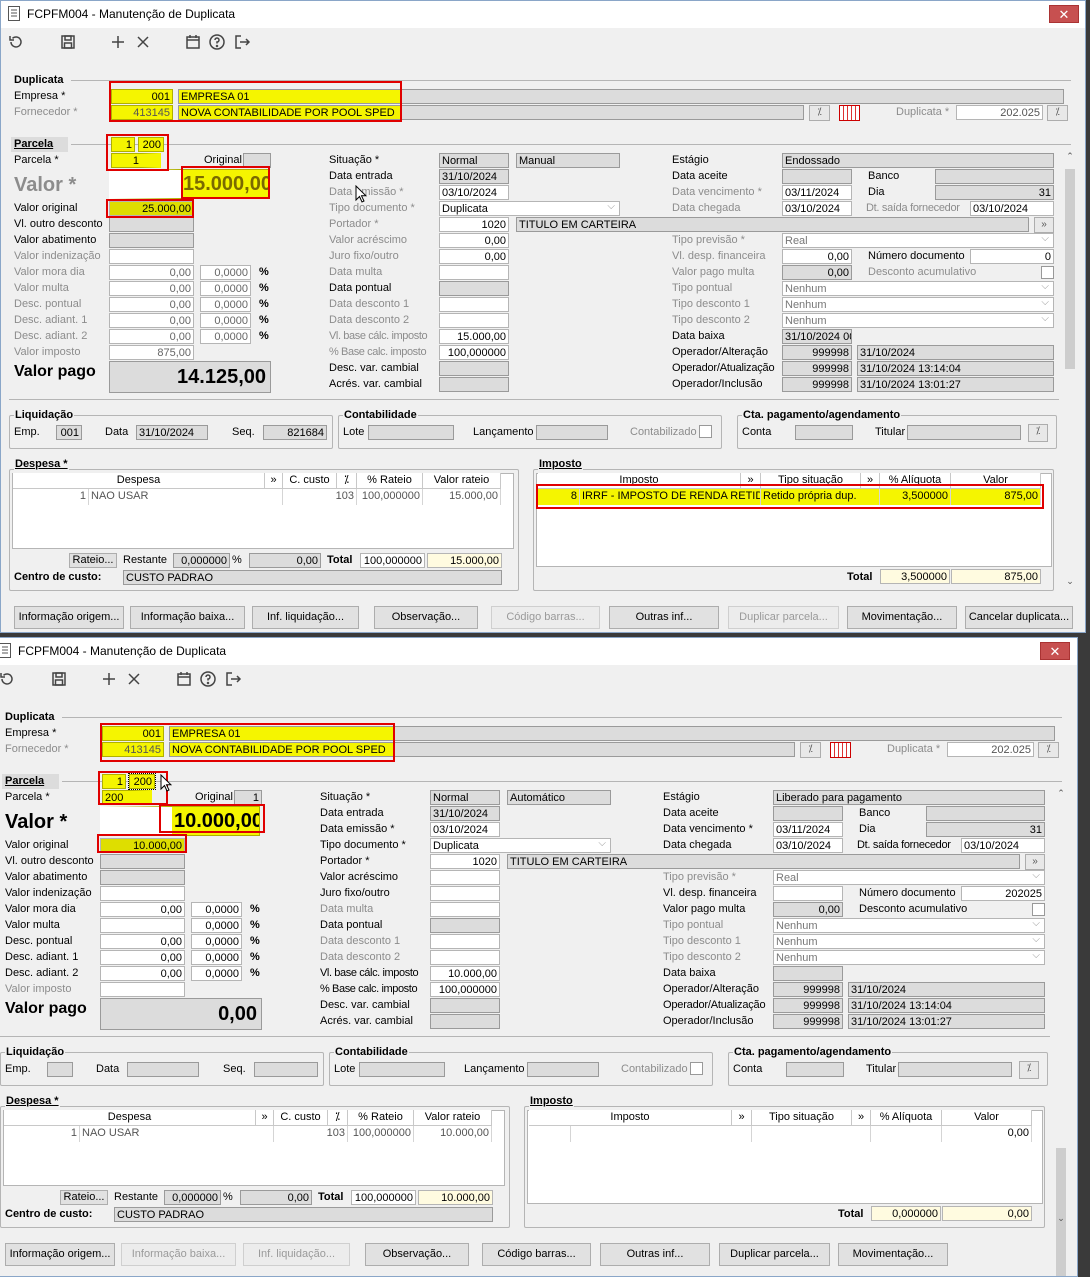 The image size is (1090, 1277). I want to click on field-data-chegada: 03/10/2024, so click(817, 208).